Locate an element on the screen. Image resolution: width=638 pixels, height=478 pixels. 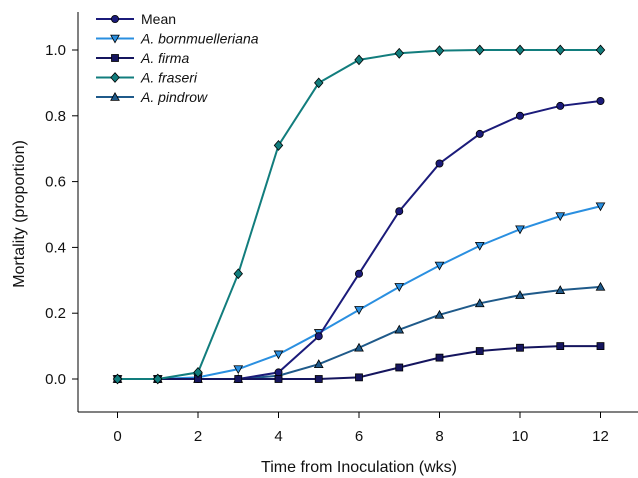
legend-label-a-firma: A. firma is located at coordinates (164, 58).